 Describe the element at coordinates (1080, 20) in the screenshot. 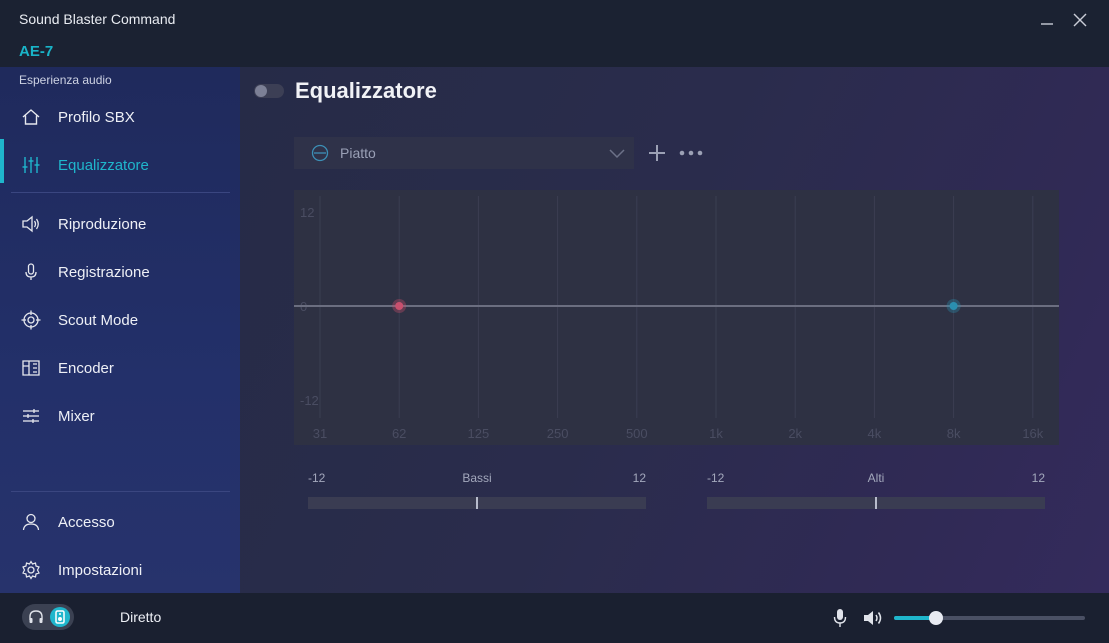

I see `close-icon` at that location.